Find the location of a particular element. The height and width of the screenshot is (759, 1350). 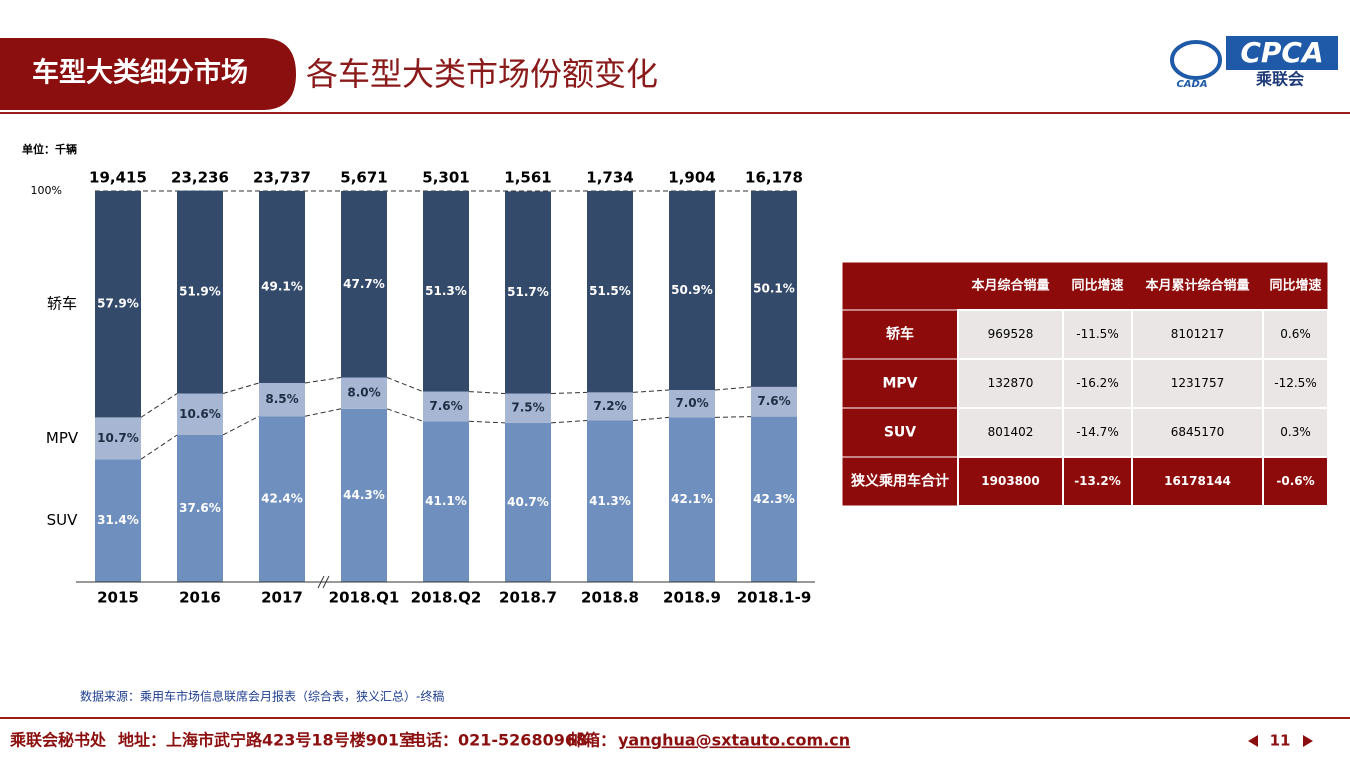

table-cell: 6845170 is located at coordinates (1197, 432).